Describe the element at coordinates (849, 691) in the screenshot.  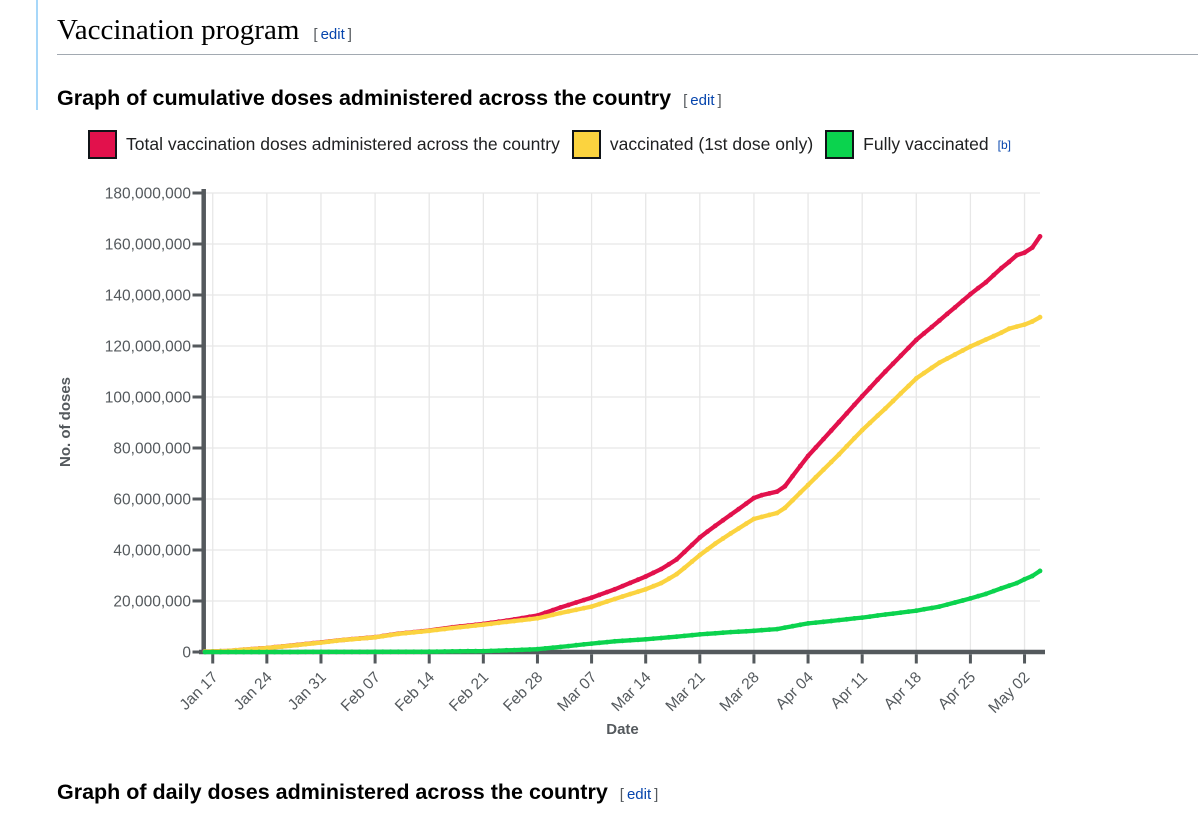
I see `x-tick-label: Apr 11` at that location.